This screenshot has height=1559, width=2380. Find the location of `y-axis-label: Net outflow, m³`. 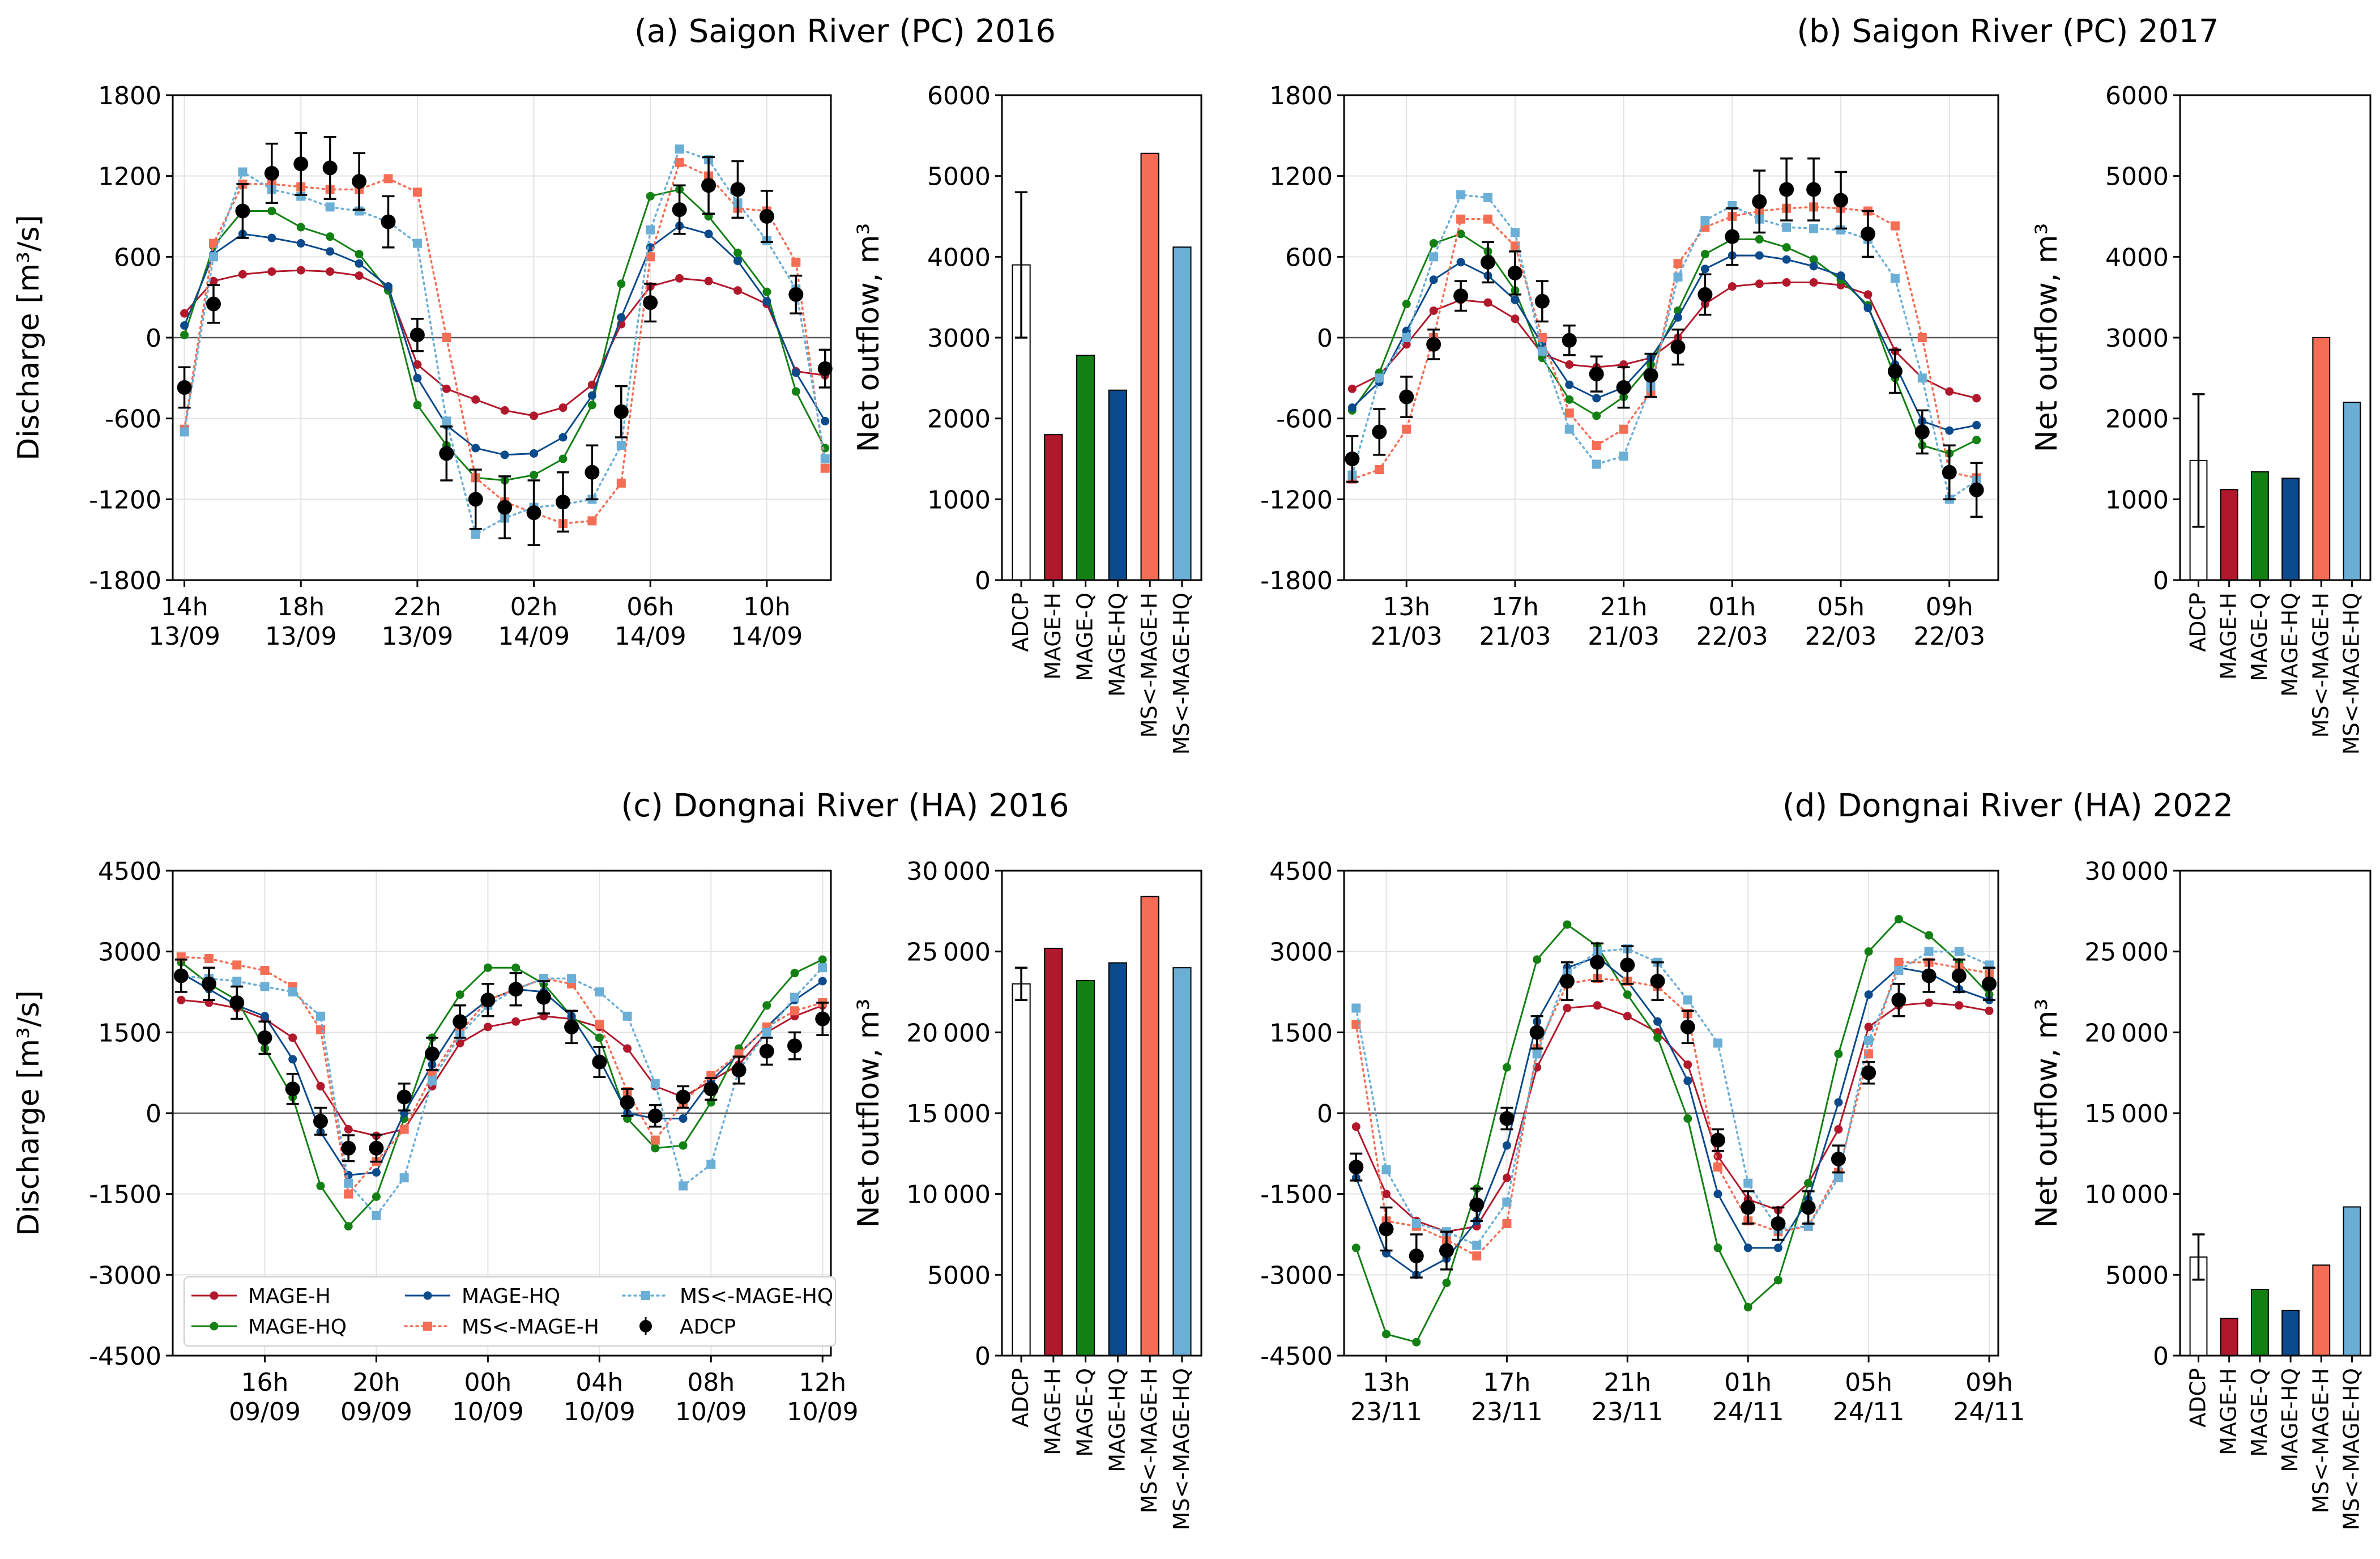

y-axis-label: Net outflow, m³ is located at coordinates (869, 1113).